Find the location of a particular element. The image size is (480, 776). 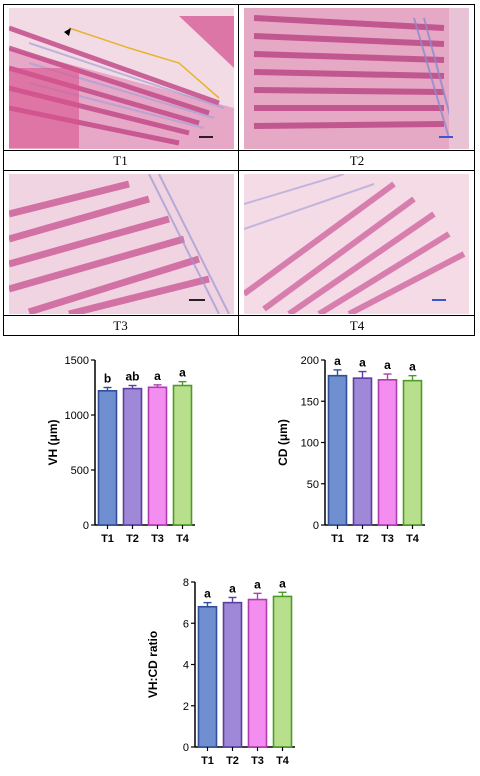

micrograph-t4 is located at coordinates (356, 244).